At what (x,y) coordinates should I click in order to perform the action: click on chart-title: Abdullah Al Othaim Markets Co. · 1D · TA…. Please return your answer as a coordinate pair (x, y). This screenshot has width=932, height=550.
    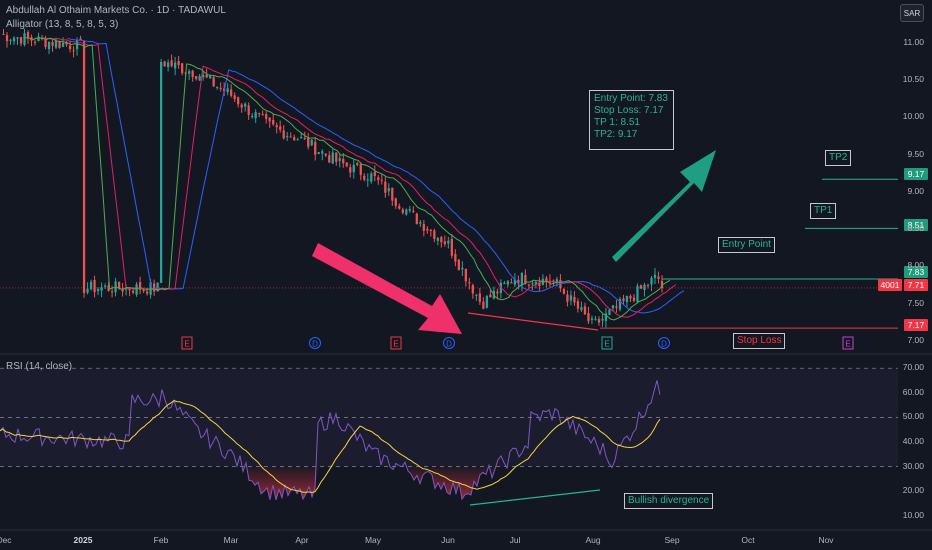
    Looking at the image, I should click on (116, 10).